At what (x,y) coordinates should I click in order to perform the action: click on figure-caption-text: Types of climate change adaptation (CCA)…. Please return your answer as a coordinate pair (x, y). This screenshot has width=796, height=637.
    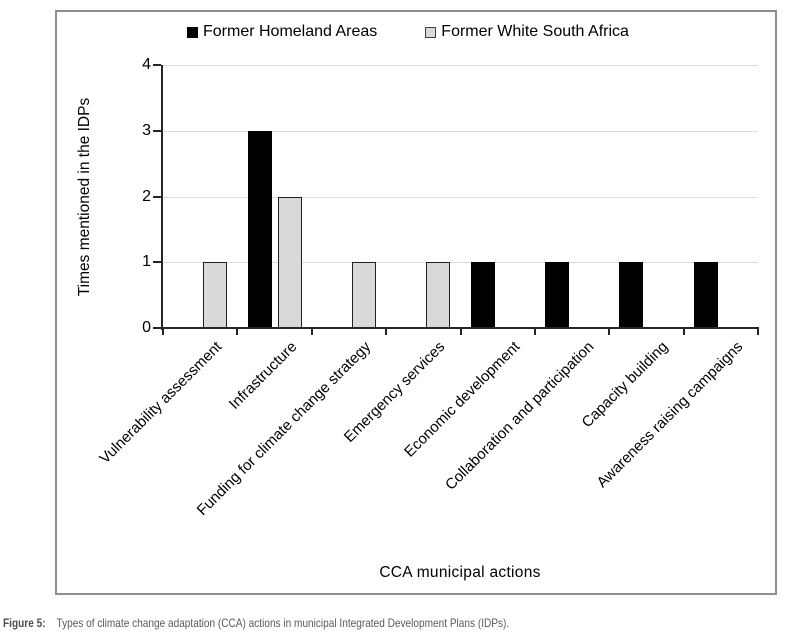
    Looking at the image, I should click on (283, 623).